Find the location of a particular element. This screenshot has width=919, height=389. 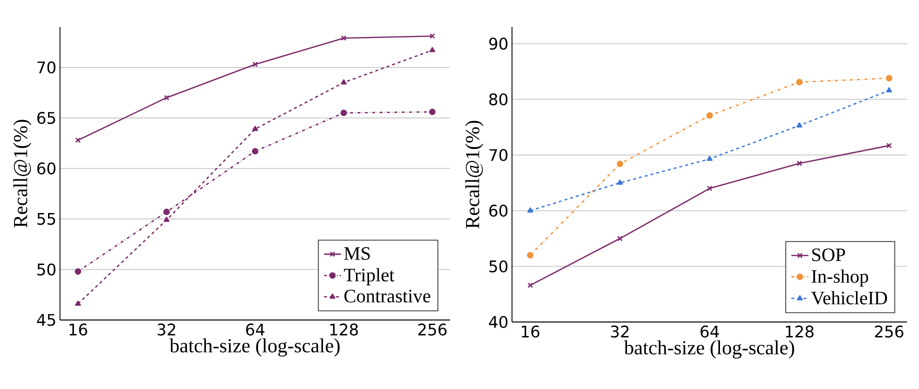

y-tick-label: 65 is located at coordinates (46, 118).